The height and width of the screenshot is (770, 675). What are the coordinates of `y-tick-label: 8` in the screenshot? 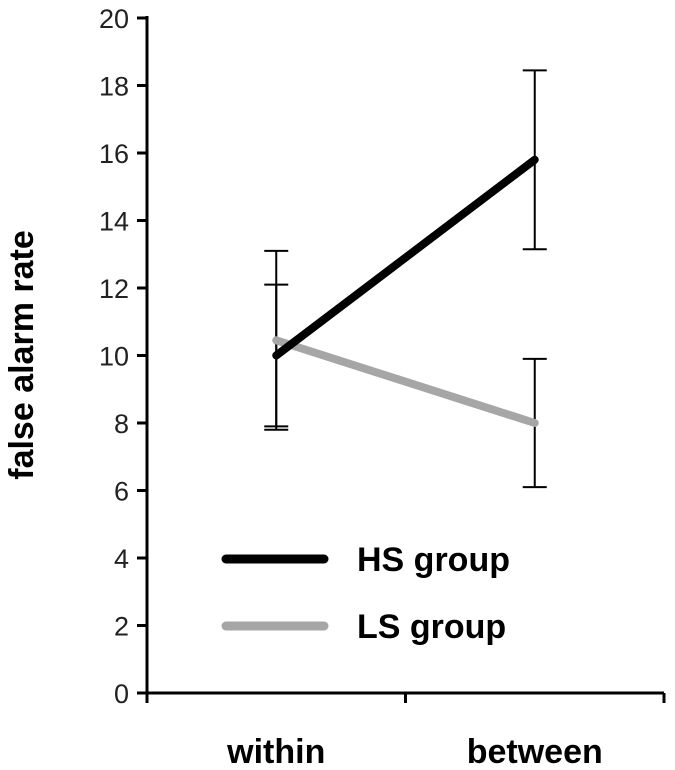 It's located at (121, 424).